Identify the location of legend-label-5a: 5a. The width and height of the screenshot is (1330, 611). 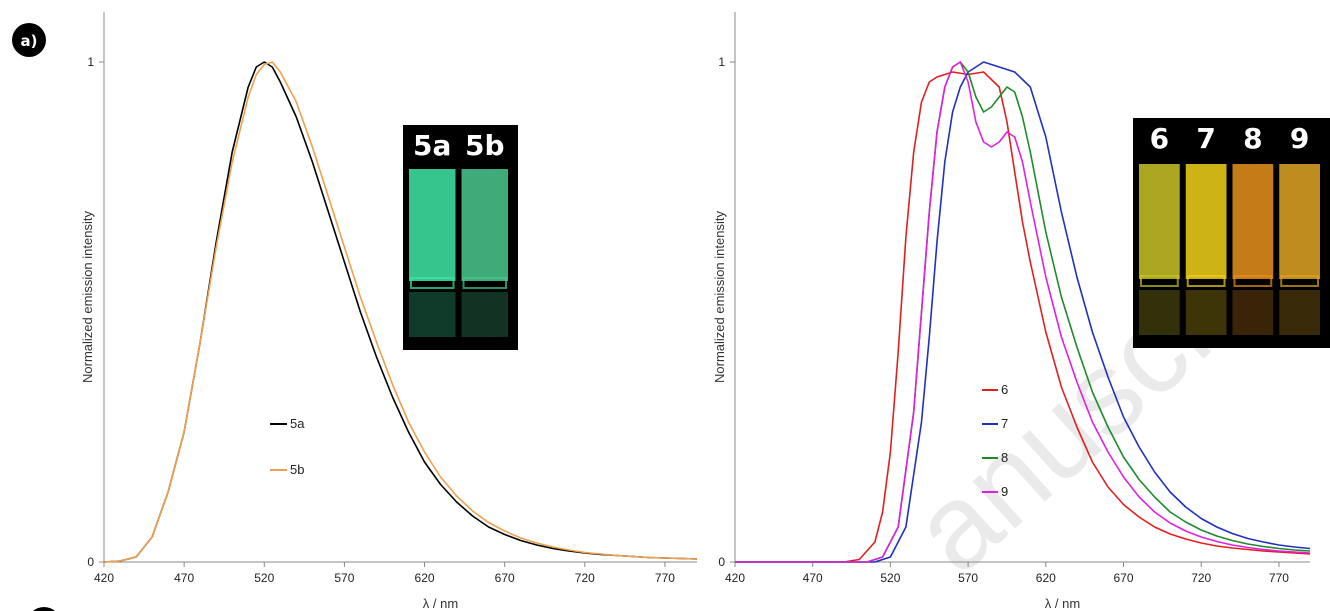
(297, 423).